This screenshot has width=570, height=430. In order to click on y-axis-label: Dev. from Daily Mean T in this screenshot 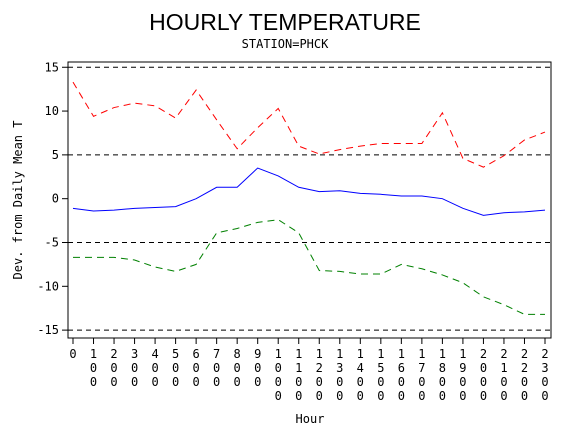, I will do `click(18, 200)`.